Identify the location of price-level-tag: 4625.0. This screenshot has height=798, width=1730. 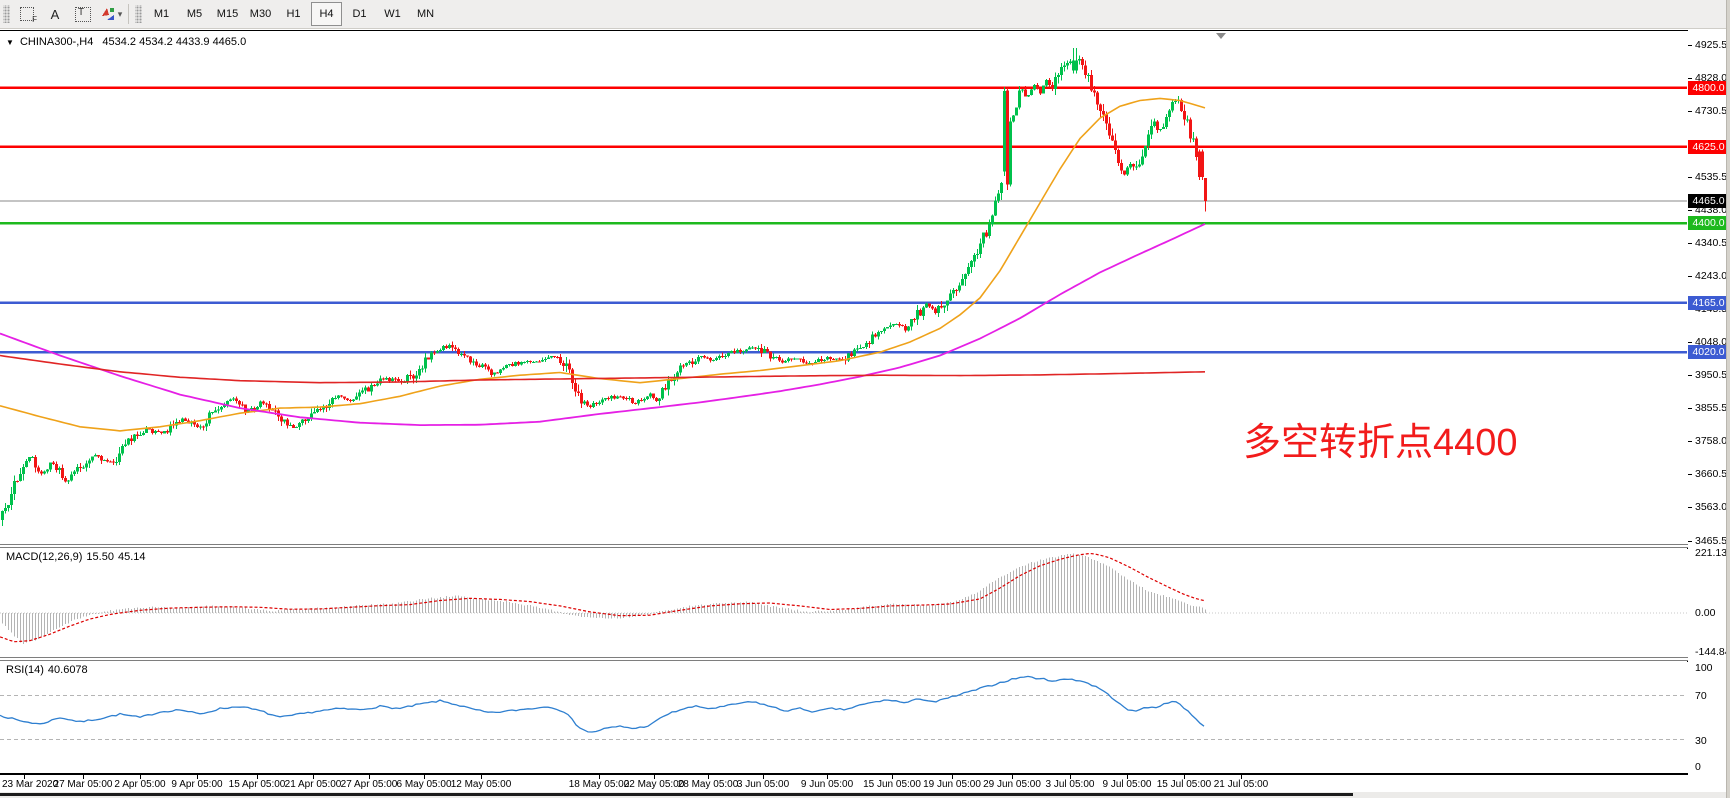
(1708, 146).